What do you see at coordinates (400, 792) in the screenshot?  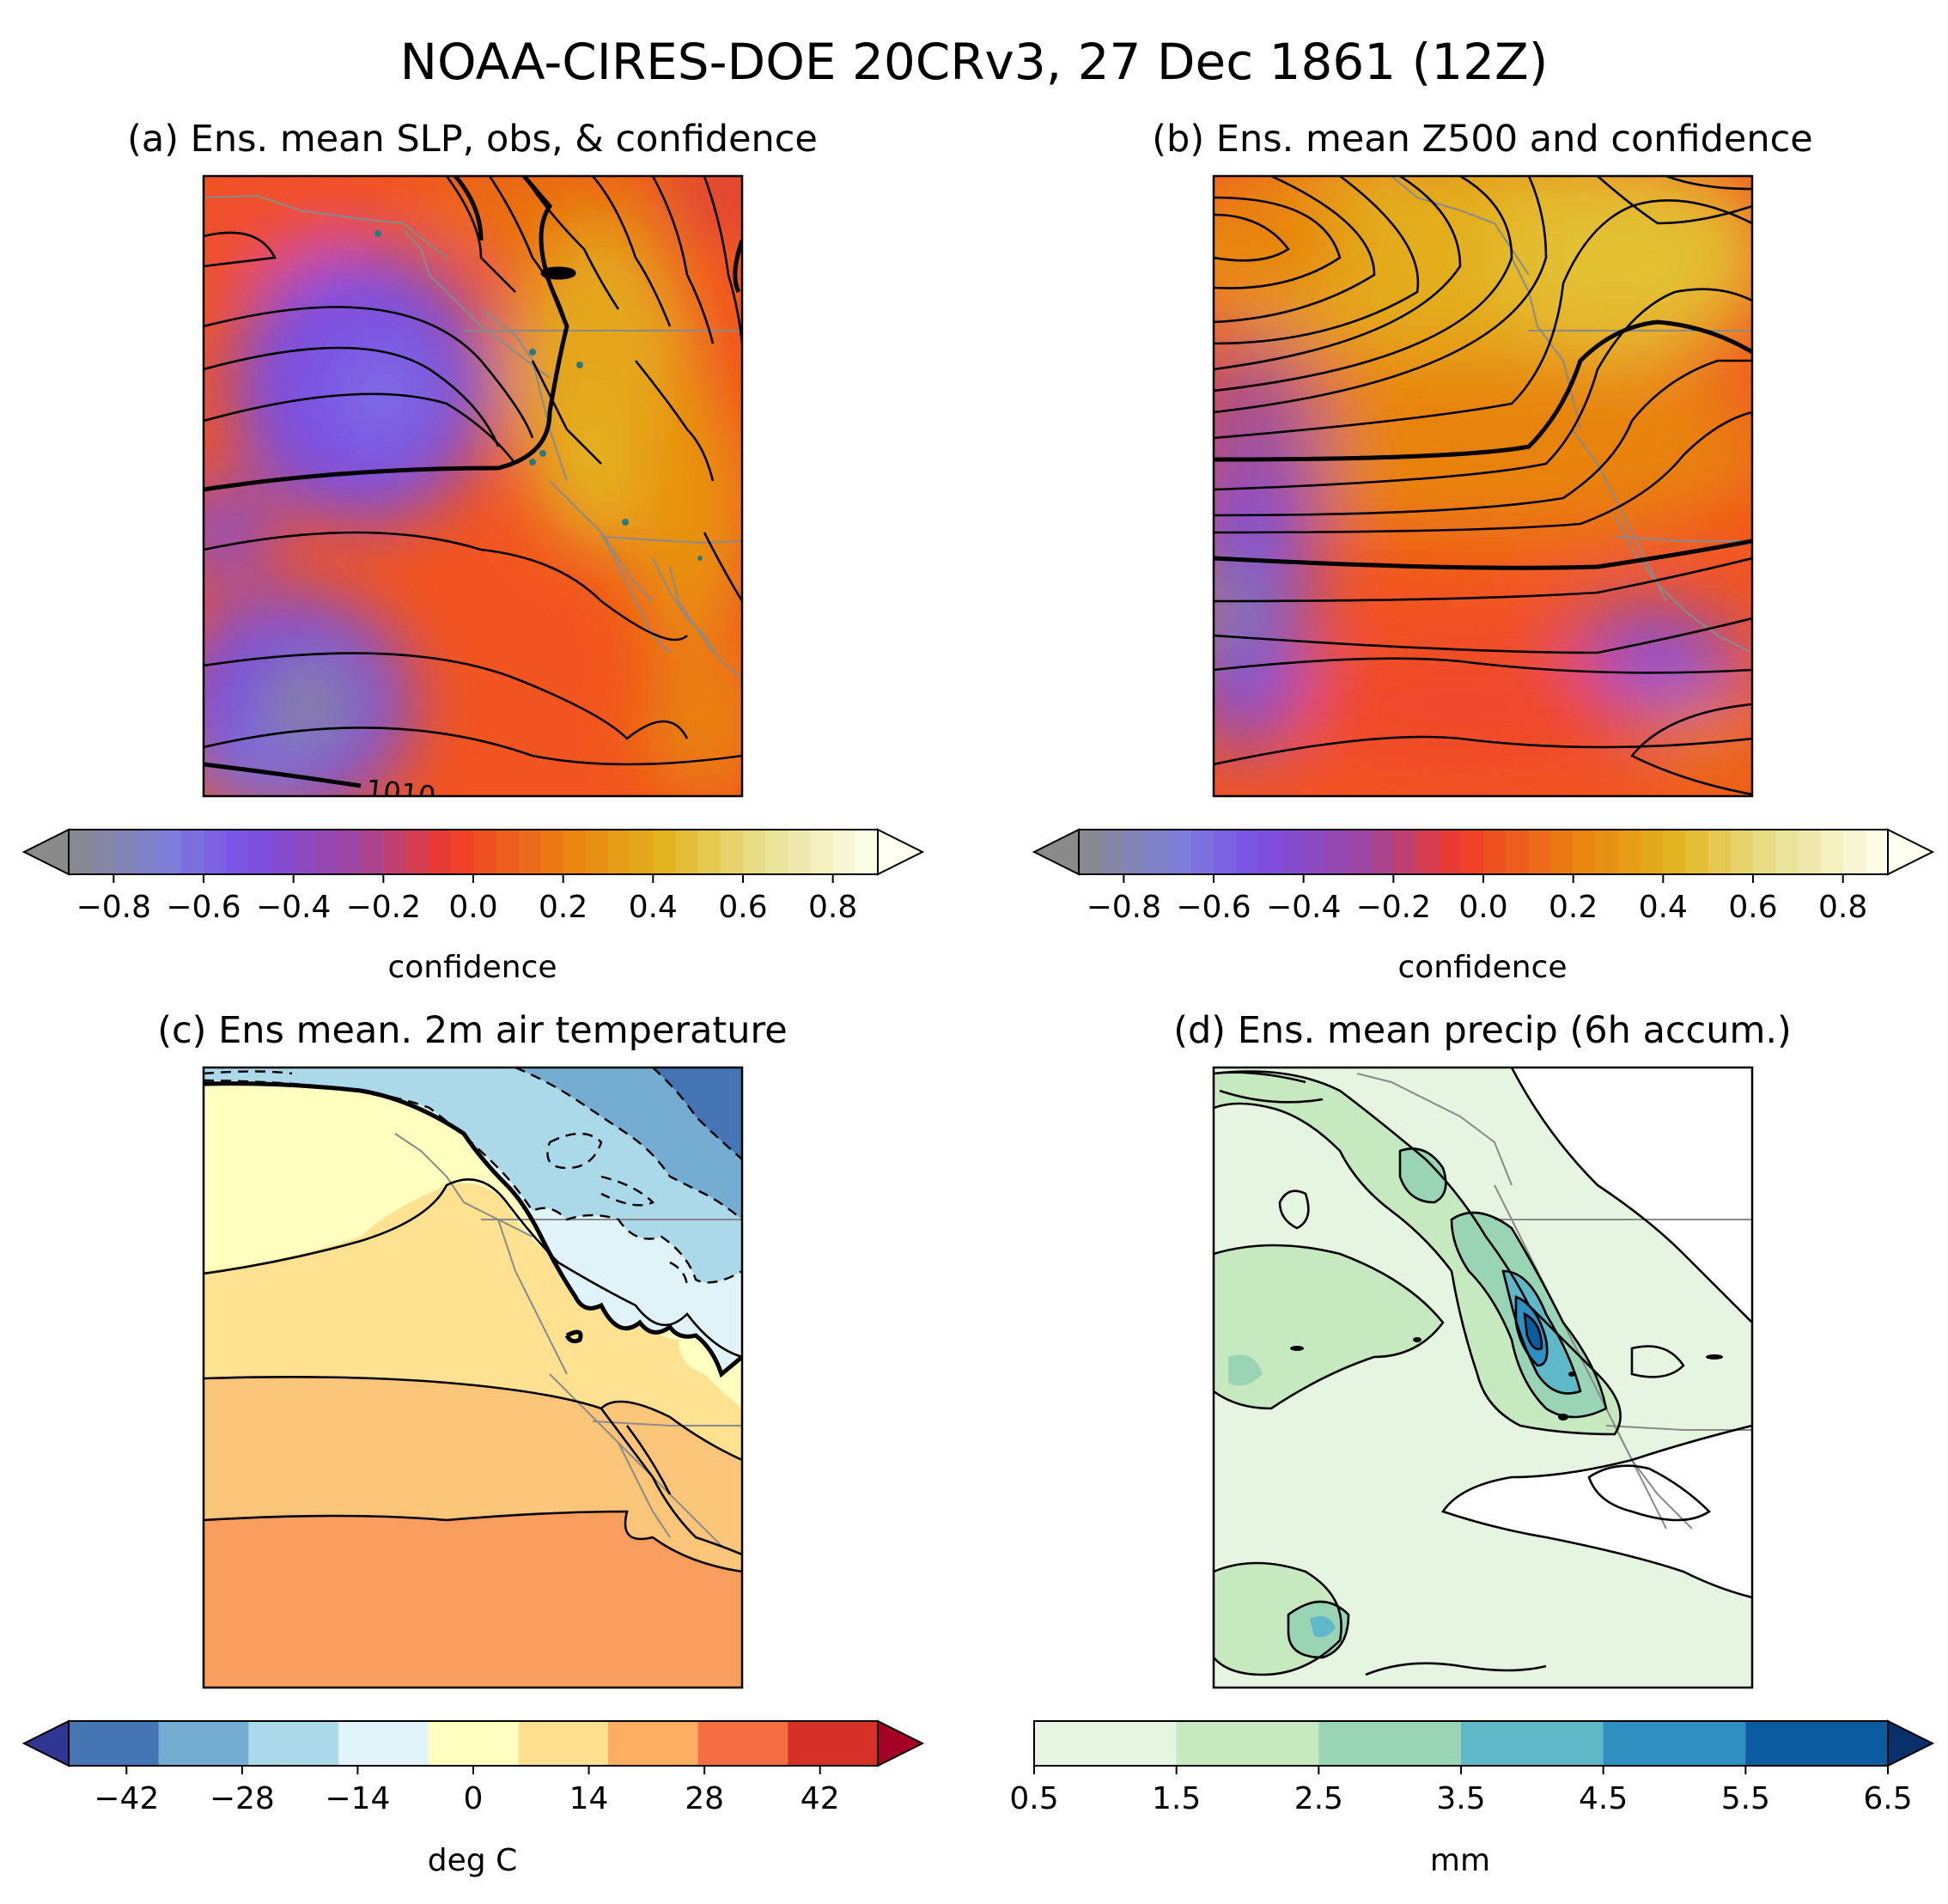 I see `panel-a-contour-label: 1010` at bounding box center [400, 792].